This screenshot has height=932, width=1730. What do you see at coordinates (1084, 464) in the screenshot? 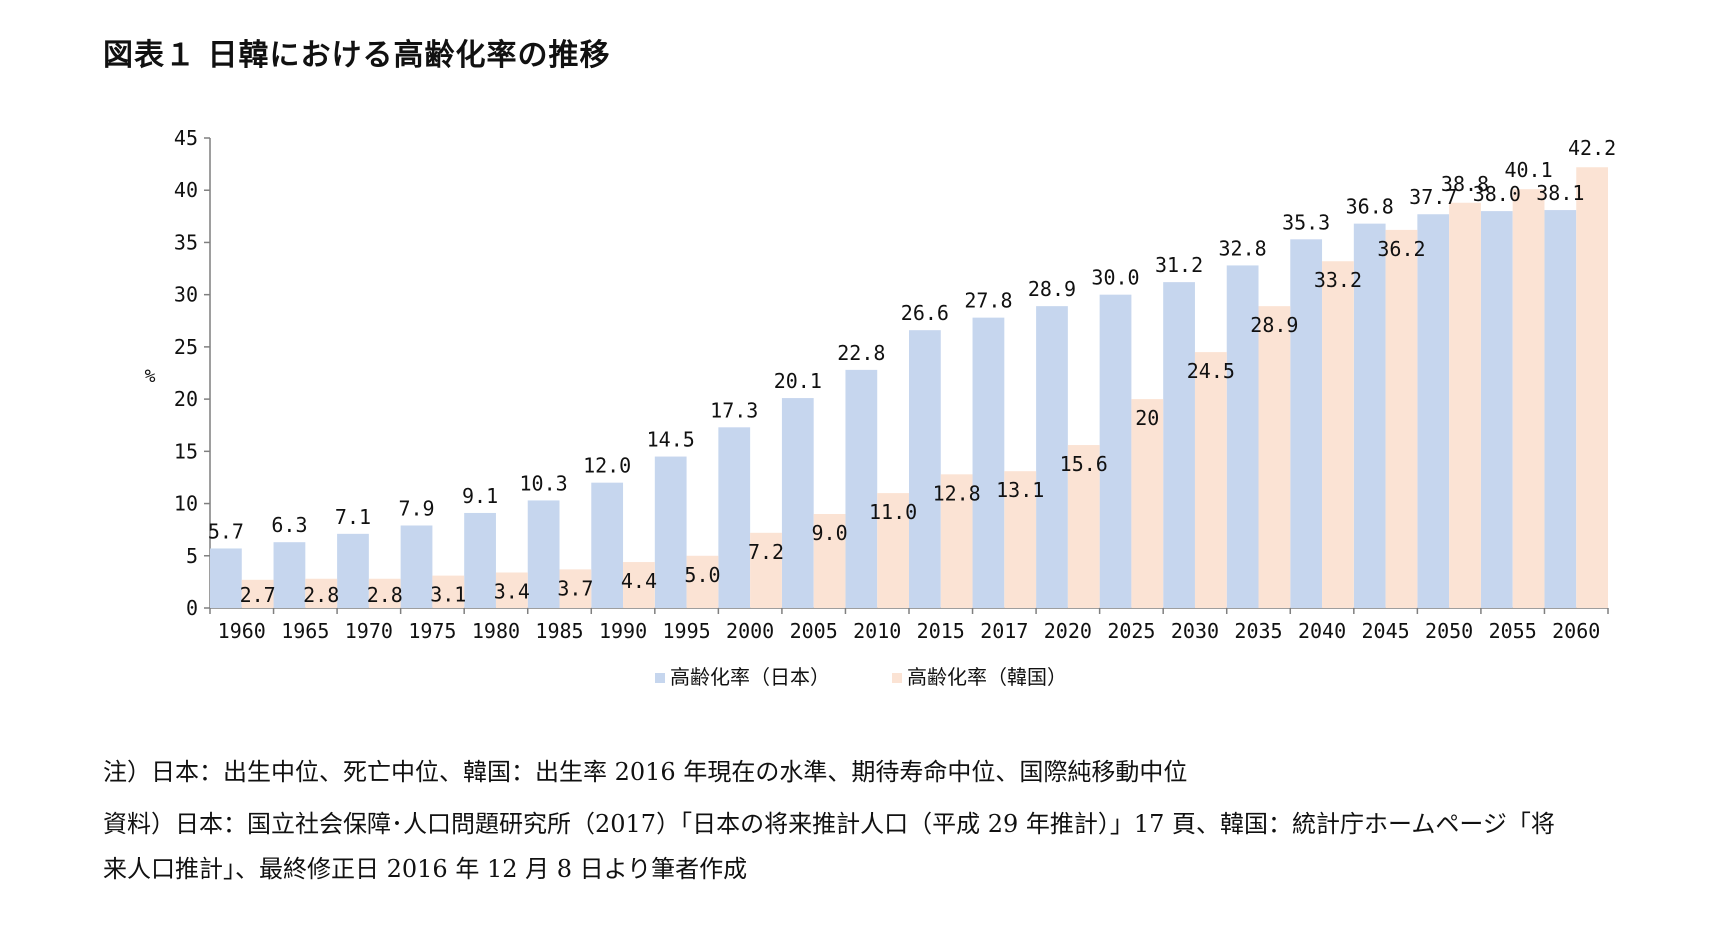
I see `data-label-korea: 15.6` at bounding box center [1084, 464].